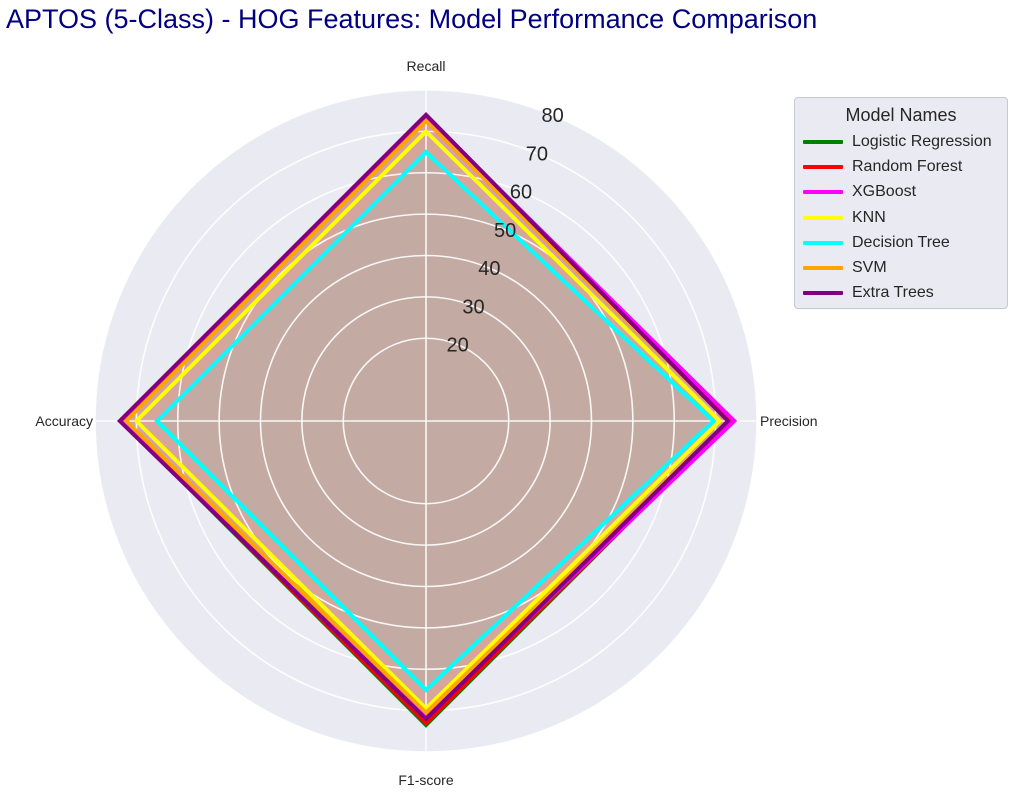 Image resolution: width=1024 pixels, height=793 pixels. I want to click on legend-item: SVM, so click(901, 267).